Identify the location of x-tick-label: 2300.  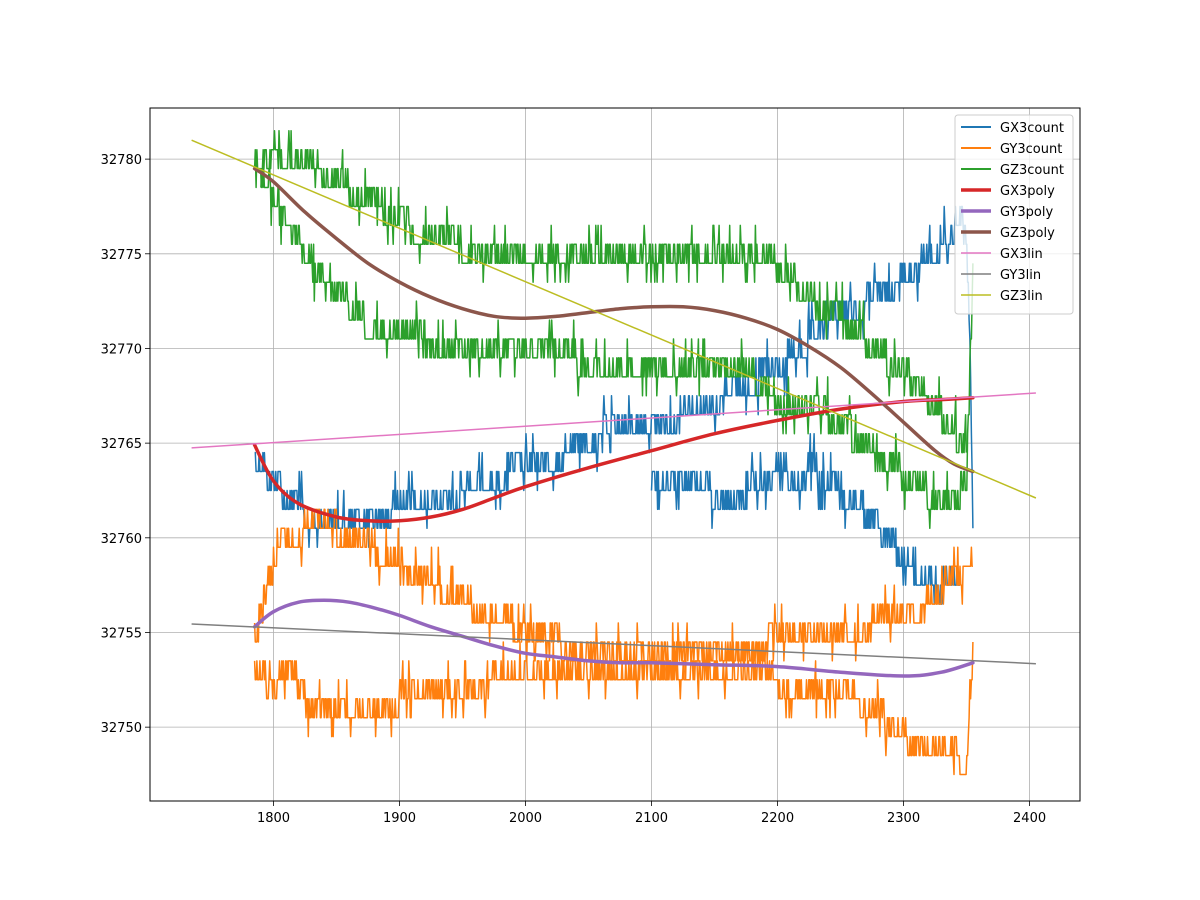
(903, 818).